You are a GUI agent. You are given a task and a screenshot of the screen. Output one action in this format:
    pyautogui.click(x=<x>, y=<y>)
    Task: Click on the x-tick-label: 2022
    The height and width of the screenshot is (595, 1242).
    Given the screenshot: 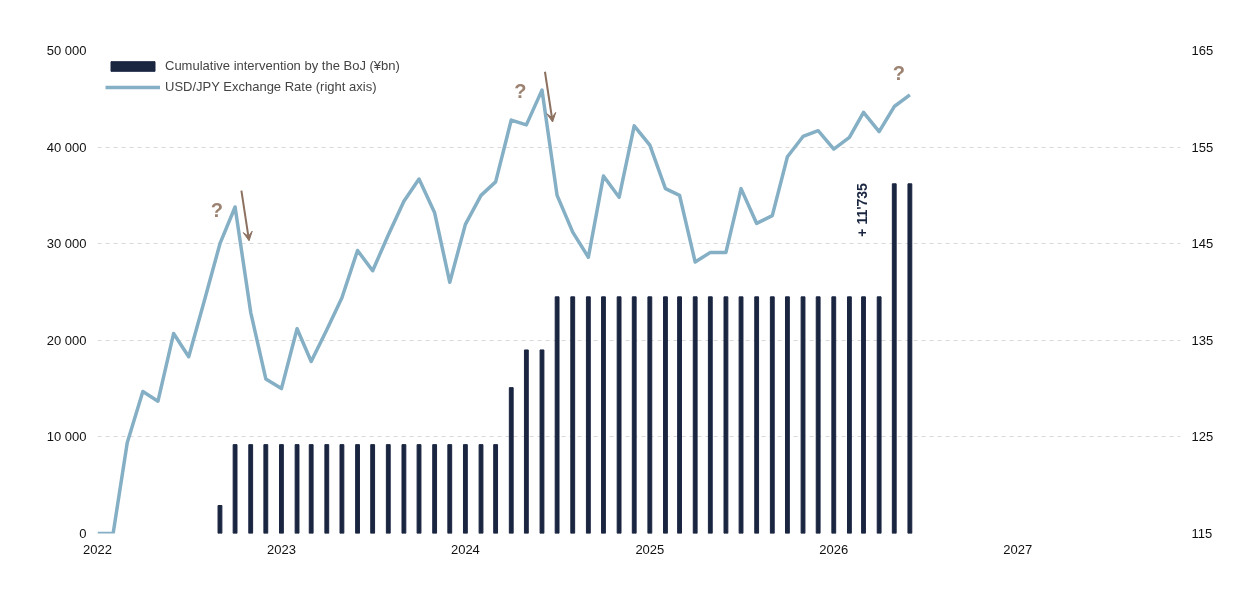 What is the action you would take?
    pyautogui.click(x=97, y=549)
    